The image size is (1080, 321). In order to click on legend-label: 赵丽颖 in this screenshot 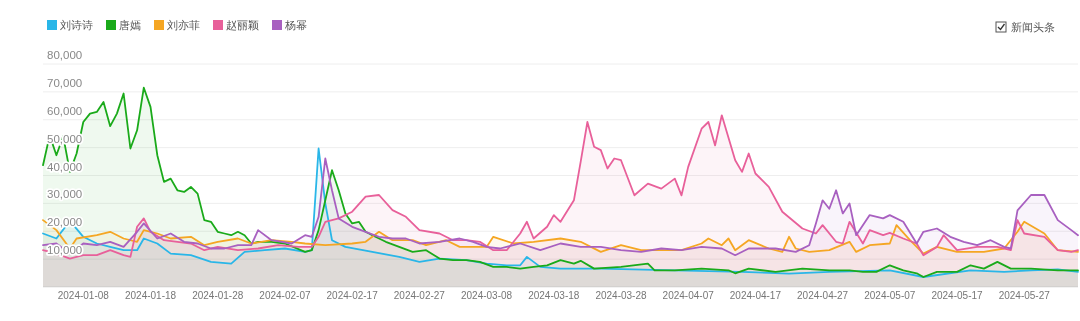, I will do `click(242, 25)`.